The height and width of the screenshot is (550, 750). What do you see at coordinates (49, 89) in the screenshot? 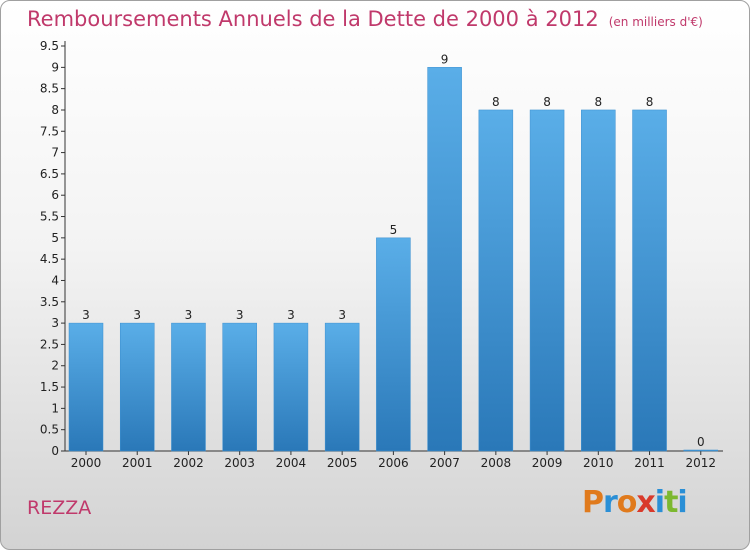
I see `y-tick-label: 8.5` at bounding box center [49, 89].